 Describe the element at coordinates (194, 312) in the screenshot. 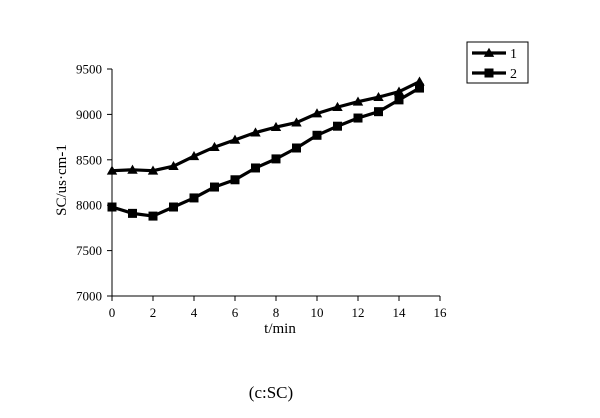

I see `x-tick-label: 4` at that location.